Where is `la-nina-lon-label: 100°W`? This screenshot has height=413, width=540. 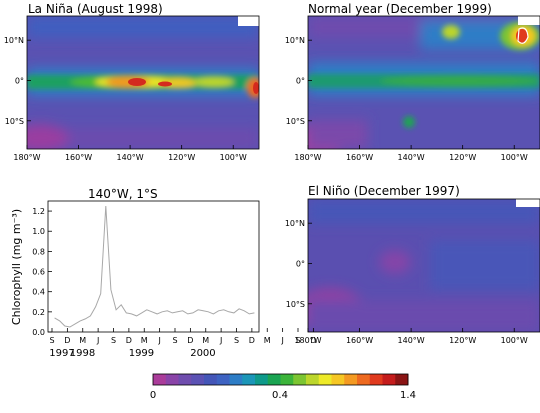 la-nina-lon-label: 100°W is located at coordinates (233, 157).